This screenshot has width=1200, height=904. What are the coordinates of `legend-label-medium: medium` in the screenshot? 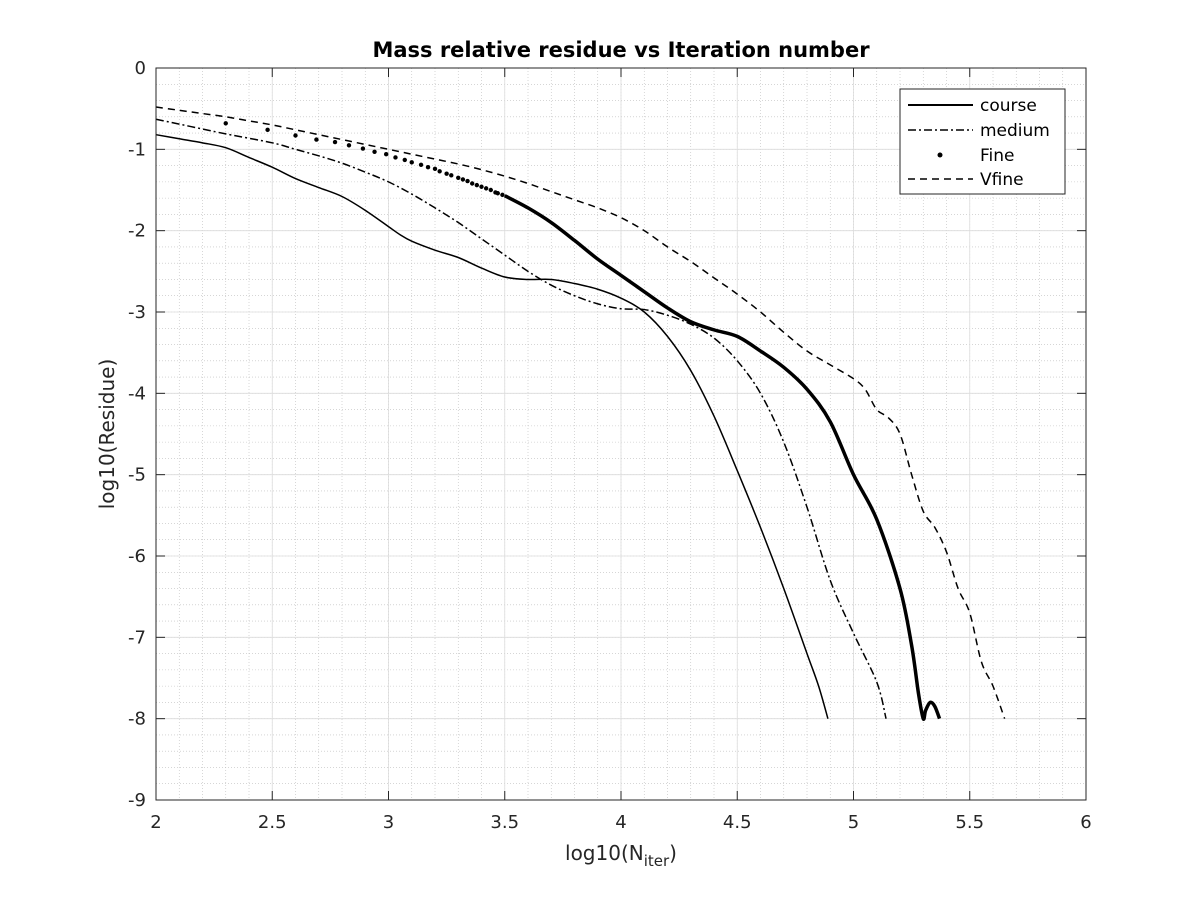 It's located at (1015, 131).